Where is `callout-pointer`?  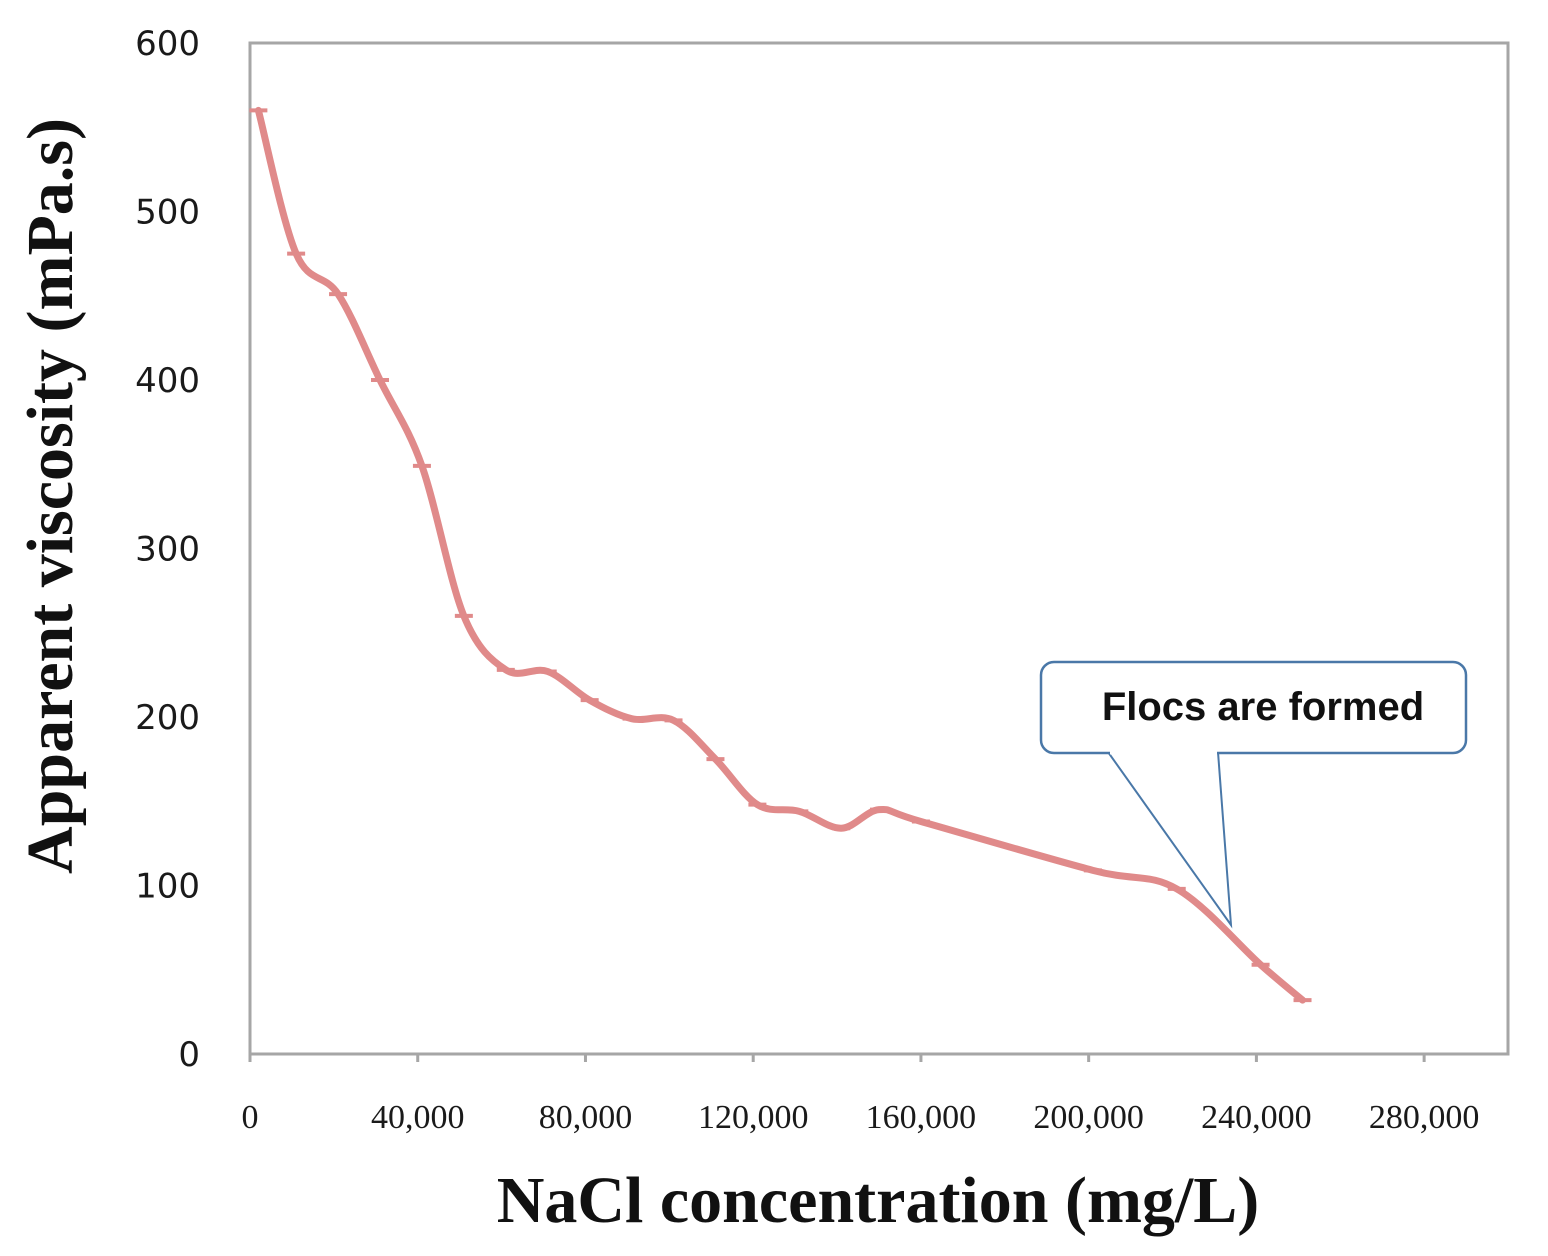 callout-pointer is located at coordinates (1170, 840).